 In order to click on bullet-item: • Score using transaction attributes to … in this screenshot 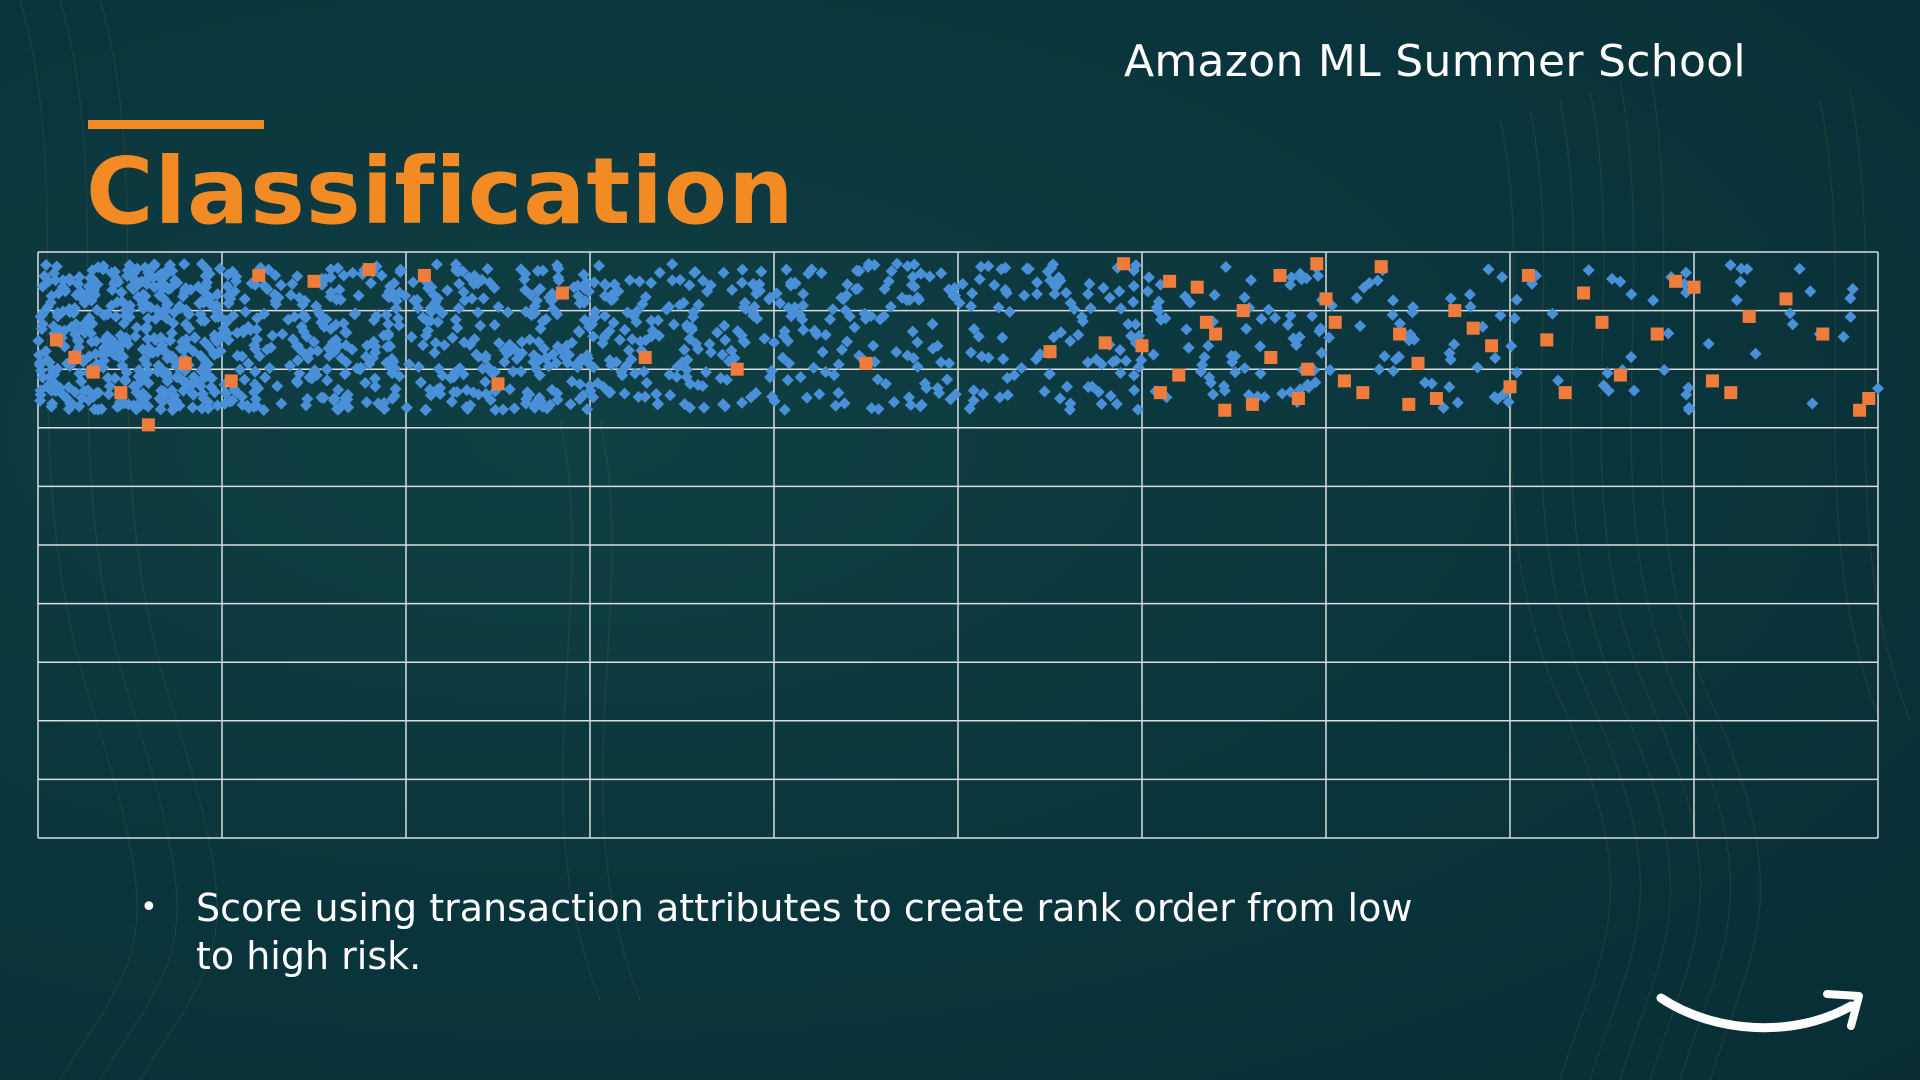, I will do `click(790, 932)`.